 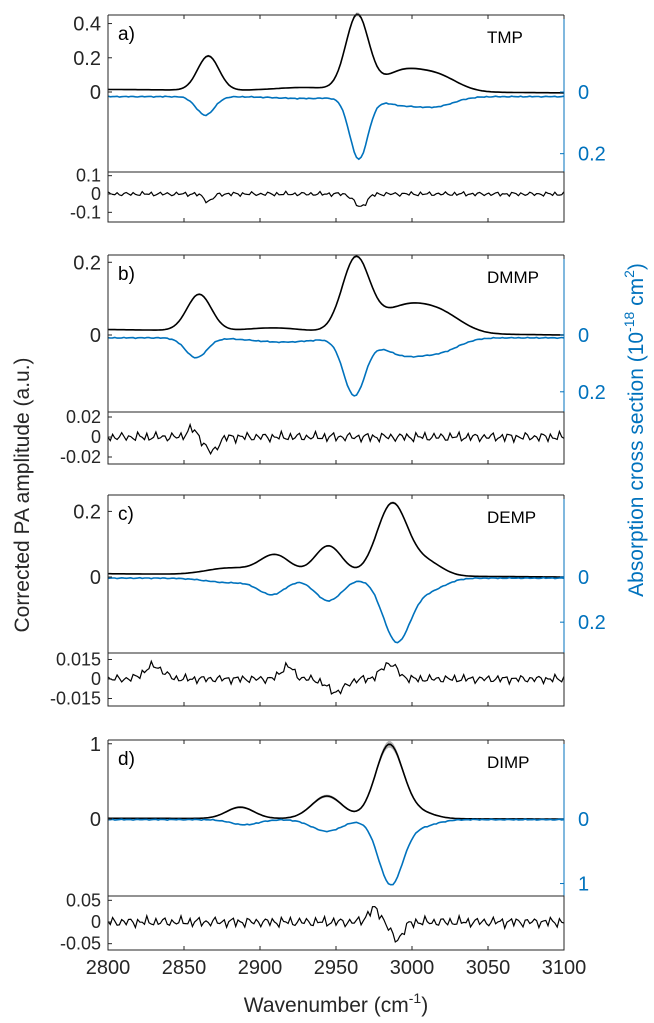 What do you see at coordinates (326, 1005) in the screenshot?
I see `x-axis-label-text: Wavenumber (cm` at bounding box center [326, 1005].